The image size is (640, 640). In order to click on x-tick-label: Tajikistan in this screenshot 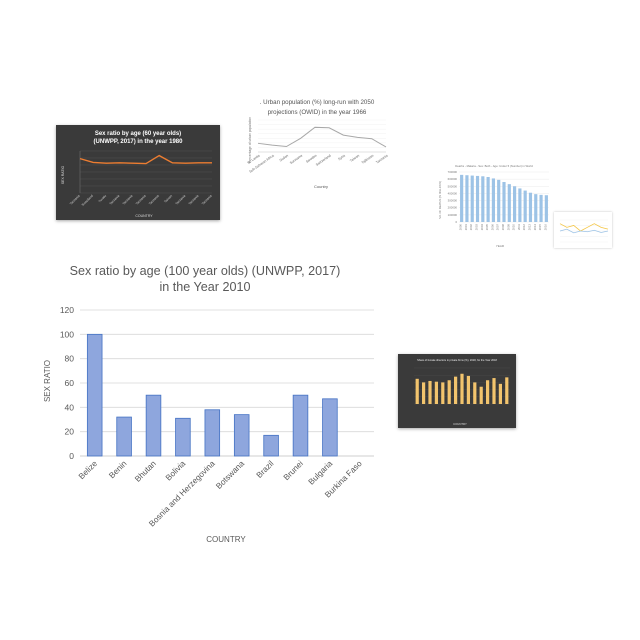, I will do `click(368, 158)`.